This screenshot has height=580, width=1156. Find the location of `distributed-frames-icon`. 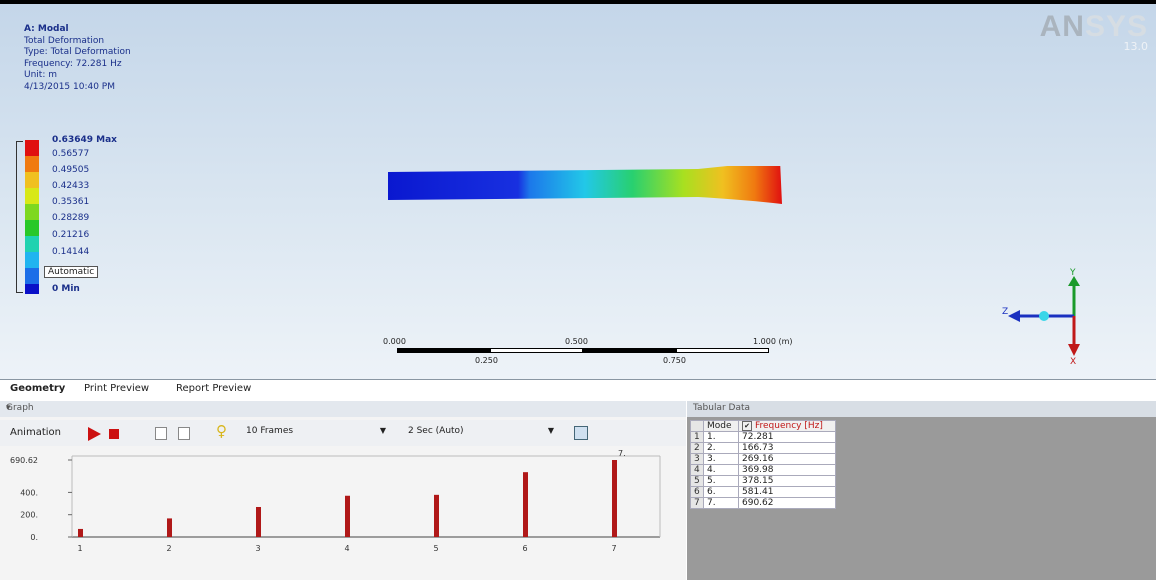

distributed-frames-icon is located at coordinates (161, 433).